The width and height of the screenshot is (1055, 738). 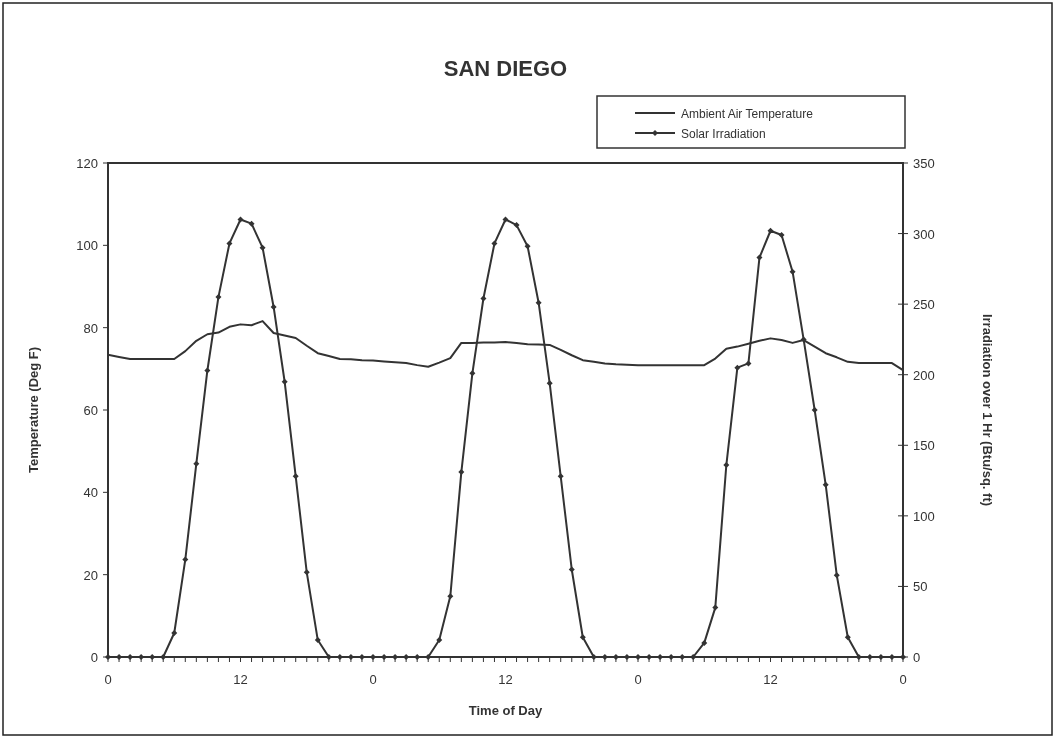 What do you see at coordinates (90, 328) in the screenshot?
I see `y-tick-label: 80` at bounding box center [90, 328].